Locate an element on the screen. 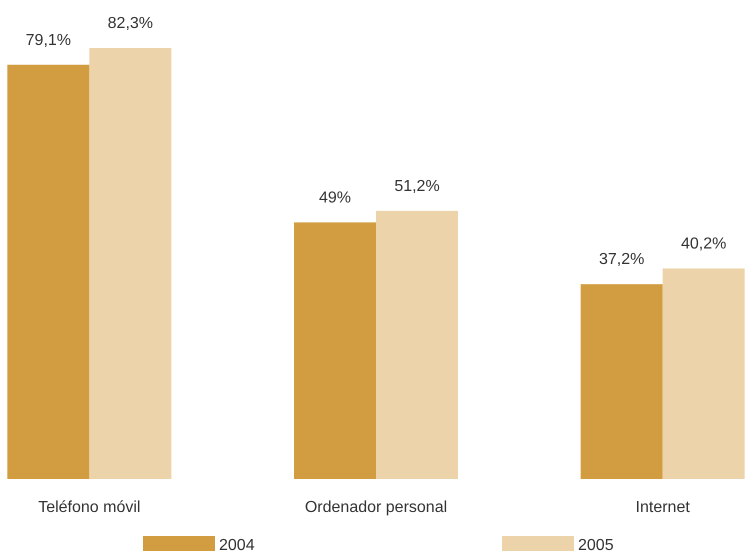 This screenshot has height=553, width=748. data-label: 79,1% is located at coordinates (49, 40).